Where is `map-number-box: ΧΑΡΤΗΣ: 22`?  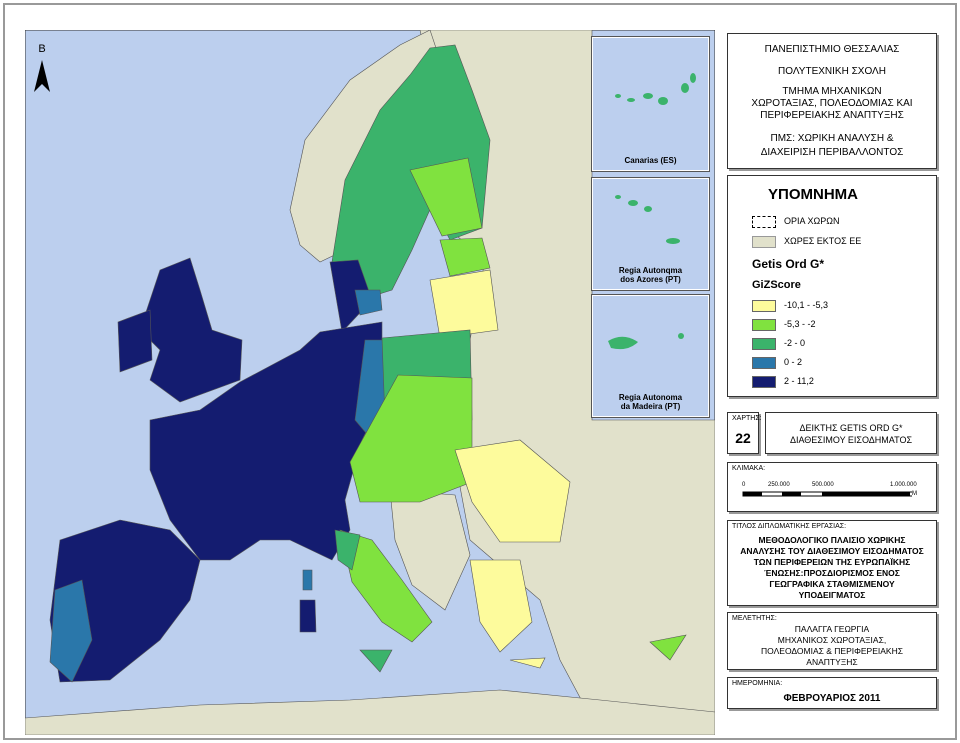 map-number-box: ΧΑΡΤΗΣ: 22 is located at coordinates (744, 433).